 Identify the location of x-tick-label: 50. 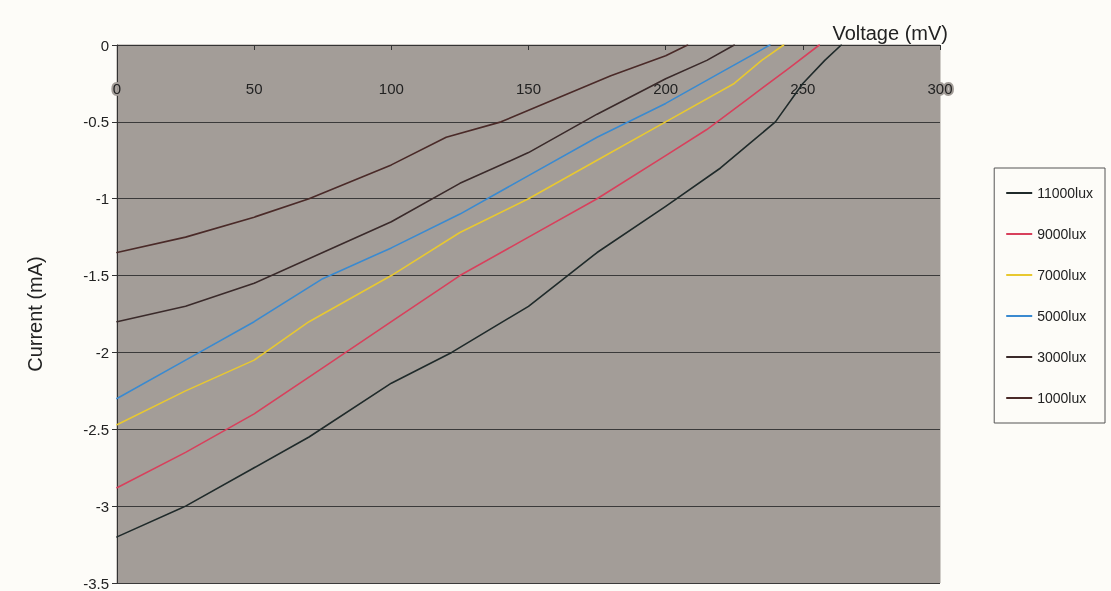
(254, 88).